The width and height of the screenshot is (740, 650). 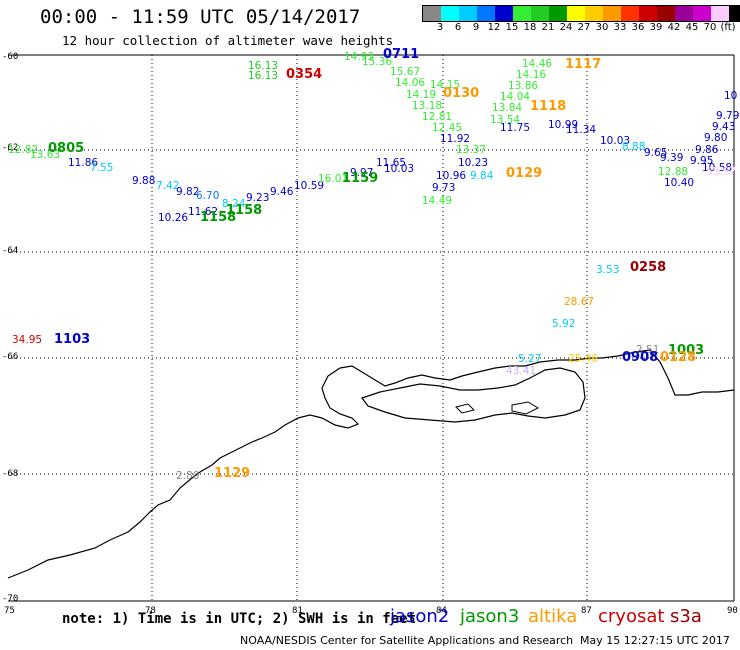 I want to click on legend-cryosat: cryosat, so click(x=631, y=616).